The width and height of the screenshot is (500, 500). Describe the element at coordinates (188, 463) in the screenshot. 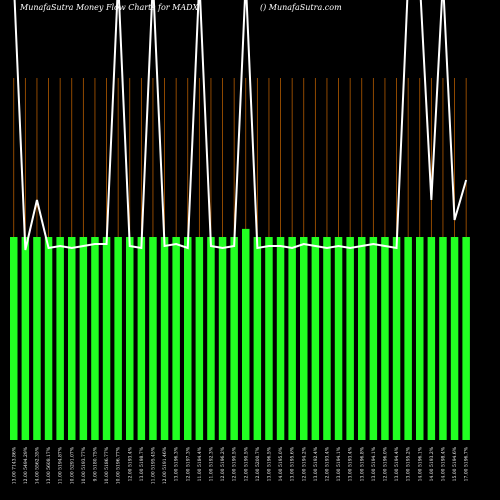

I see `x-tick-label: 12.00 5197.3%` at that location.